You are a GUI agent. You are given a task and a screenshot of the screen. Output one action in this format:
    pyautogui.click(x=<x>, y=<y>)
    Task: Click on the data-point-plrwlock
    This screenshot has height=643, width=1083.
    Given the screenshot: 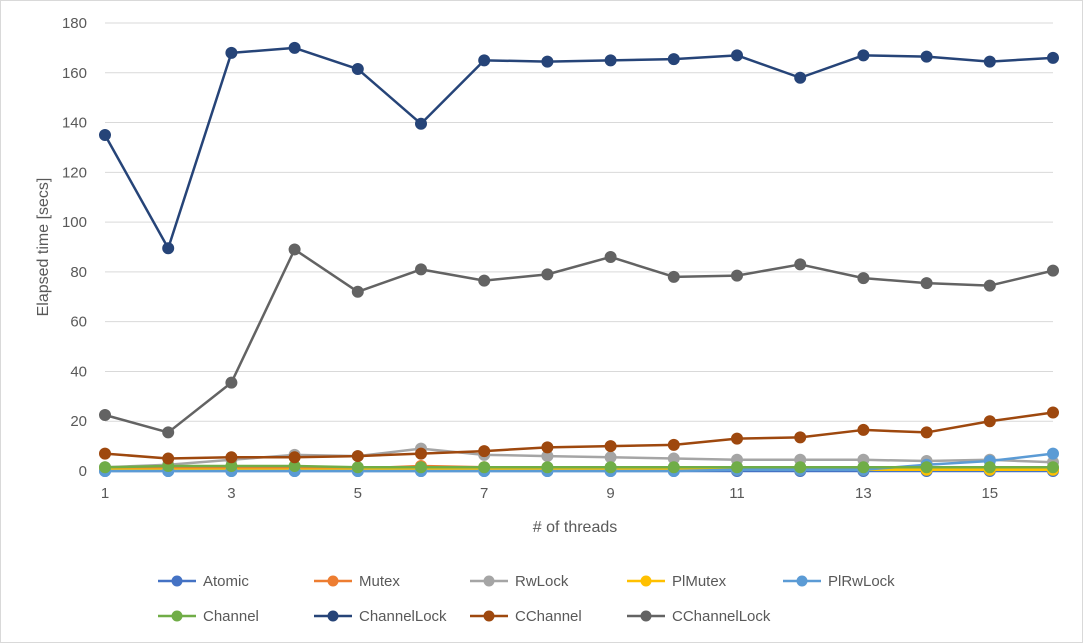 What is the action you would take?
    pyautogui.click(x=1053, y=453)
    